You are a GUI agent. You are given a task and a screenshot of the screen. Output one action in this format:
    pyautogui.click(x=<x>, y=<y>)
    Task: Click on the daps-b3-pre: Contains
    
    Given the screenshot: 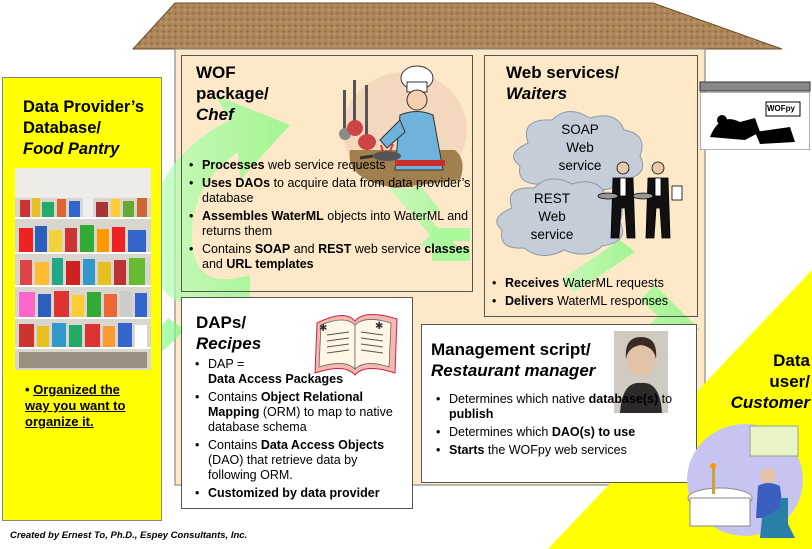 What is the action you would take?
    pyautogui.click(x=234, y=445)
    